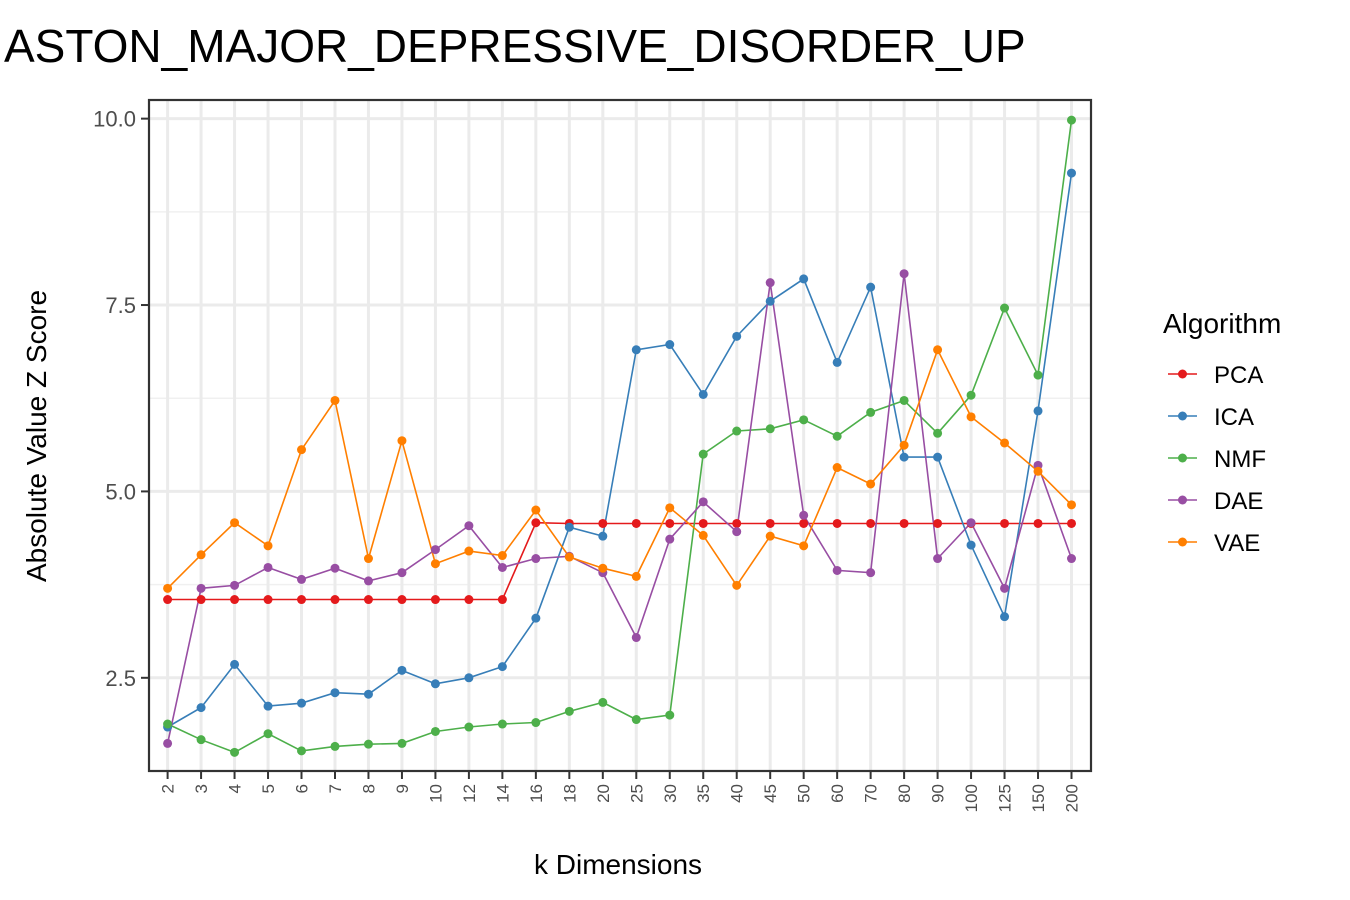 The width and height of the screenshot is (1350, 900). Describe the element at coordinates (1182, 500) in the screenshot. I see `legend-key-point-dae` at that location.